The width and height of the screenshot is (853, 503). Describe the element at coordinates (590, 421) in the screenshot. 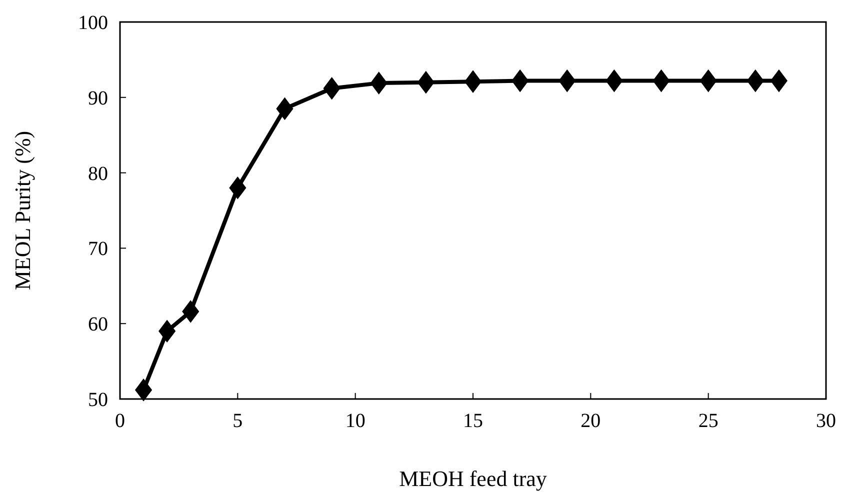

I see `x-tick-label: 20` at that location.